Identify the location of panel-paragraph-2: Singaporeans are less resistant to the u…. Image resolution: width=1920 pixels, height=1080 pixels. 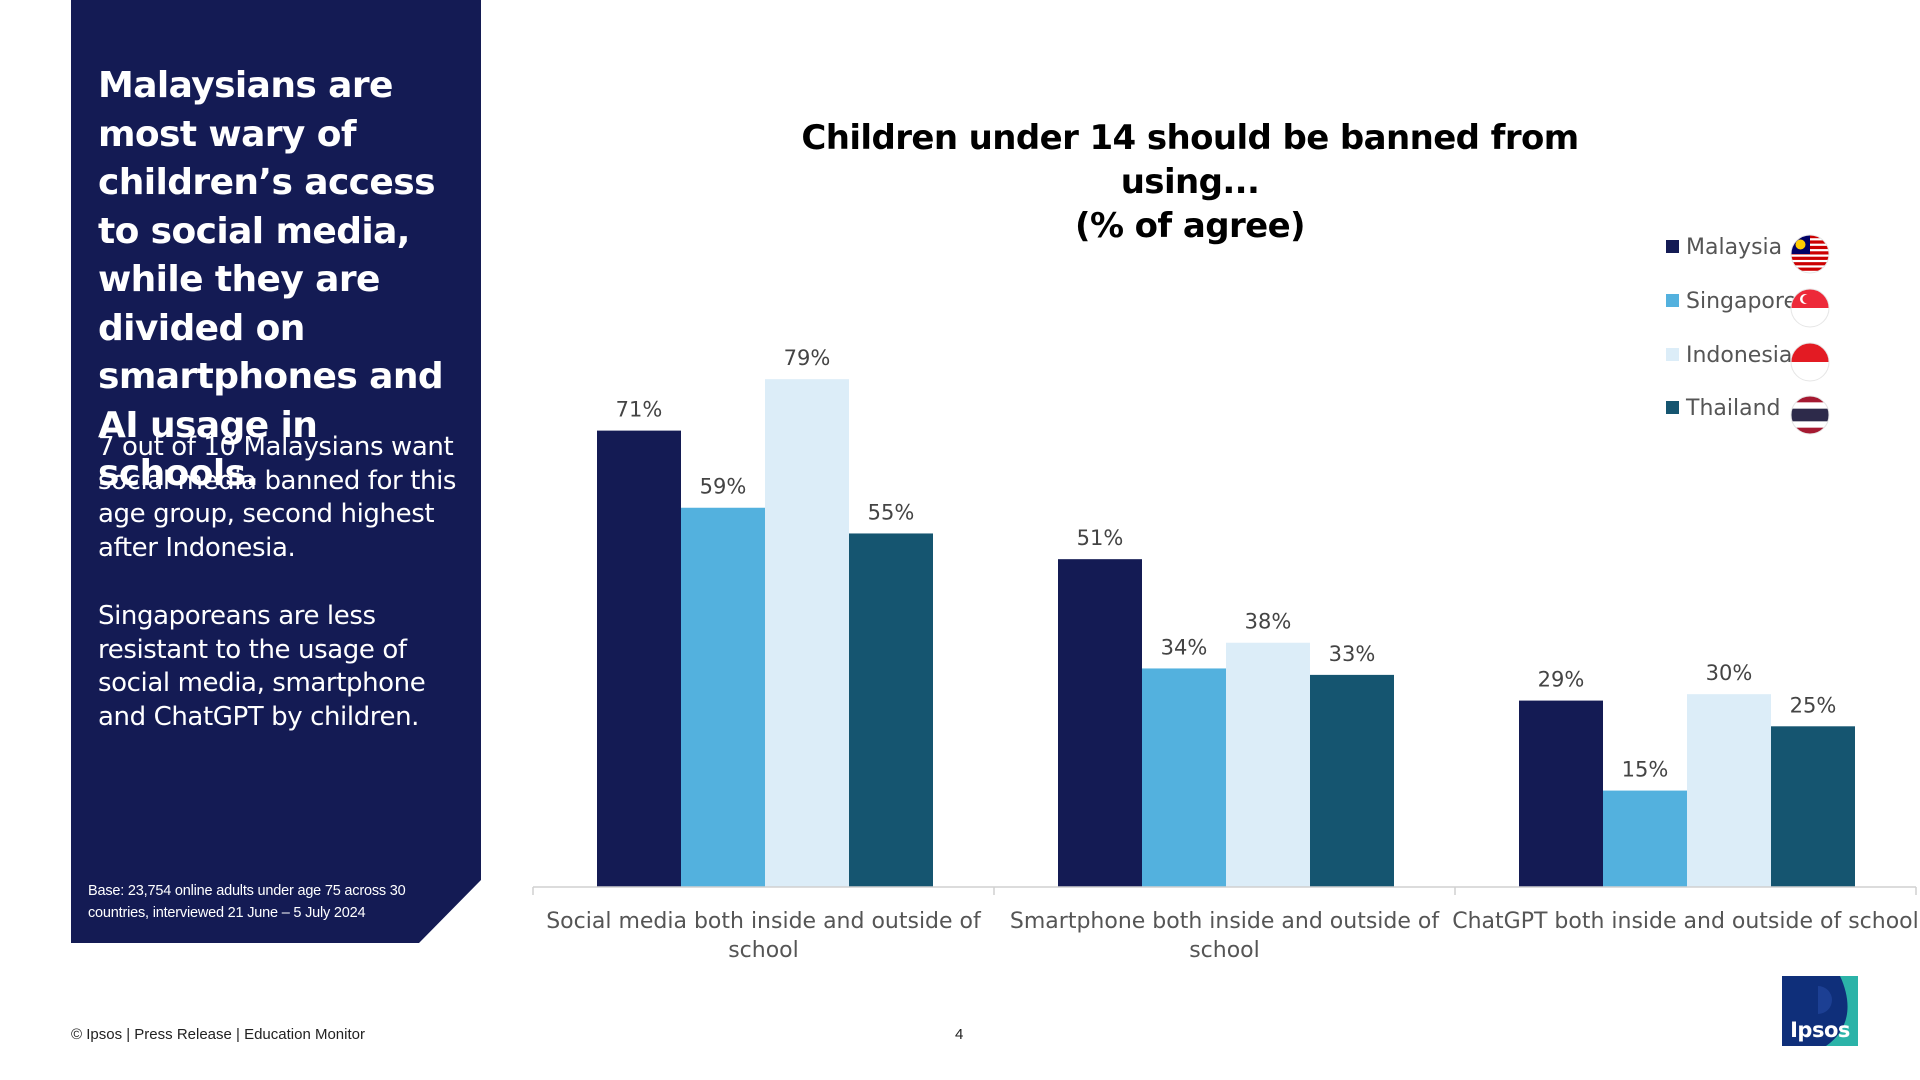
(262, 666).